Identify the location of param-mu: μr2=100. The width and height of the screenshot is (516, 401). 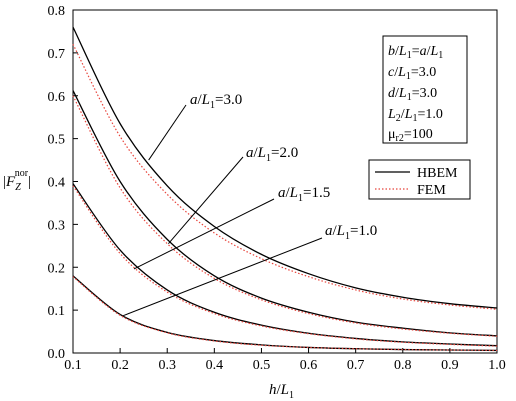
(410, 135).